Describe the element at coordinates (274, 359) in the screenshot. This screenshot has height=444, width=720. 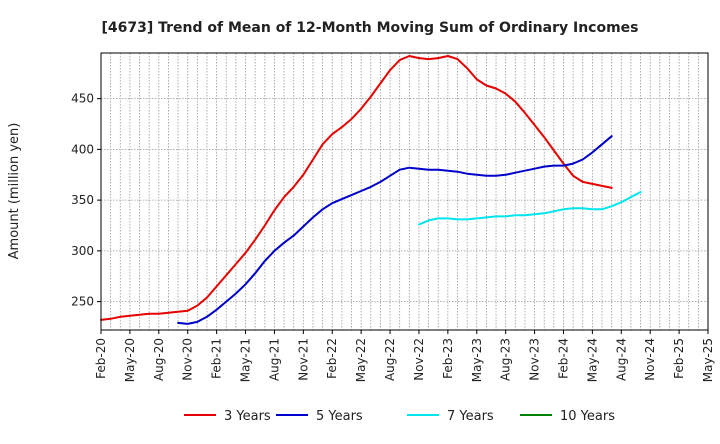
I see `x-tick-label: Aug-21` at that location.